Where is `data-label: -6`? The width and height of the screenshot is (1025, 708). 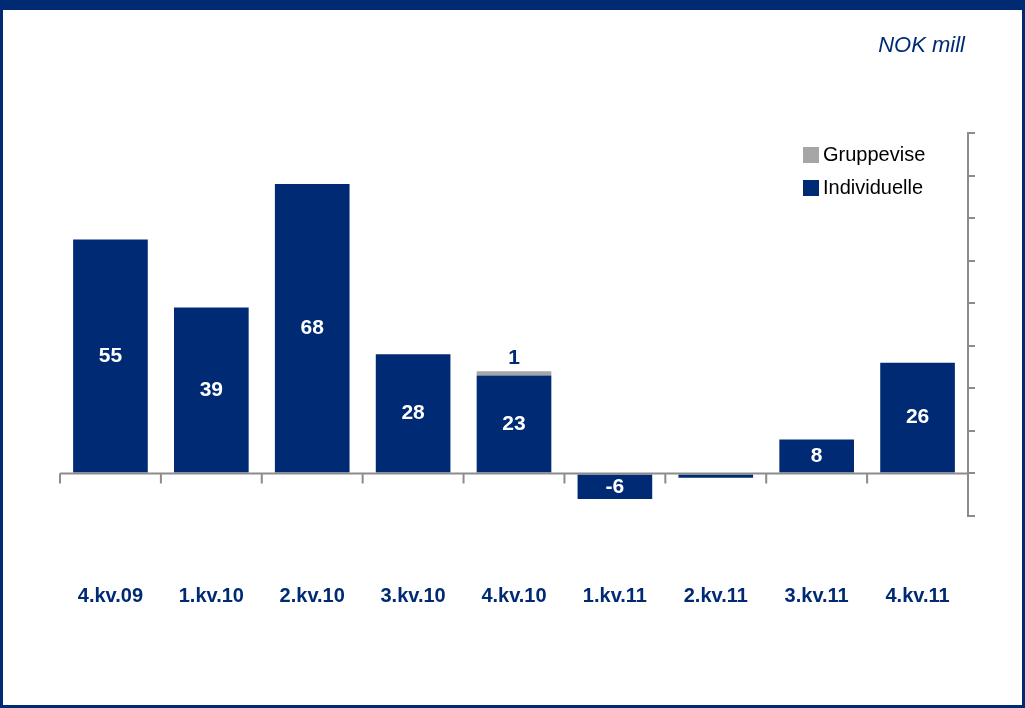
data-label: -6 is located at coordinates (615, 485).